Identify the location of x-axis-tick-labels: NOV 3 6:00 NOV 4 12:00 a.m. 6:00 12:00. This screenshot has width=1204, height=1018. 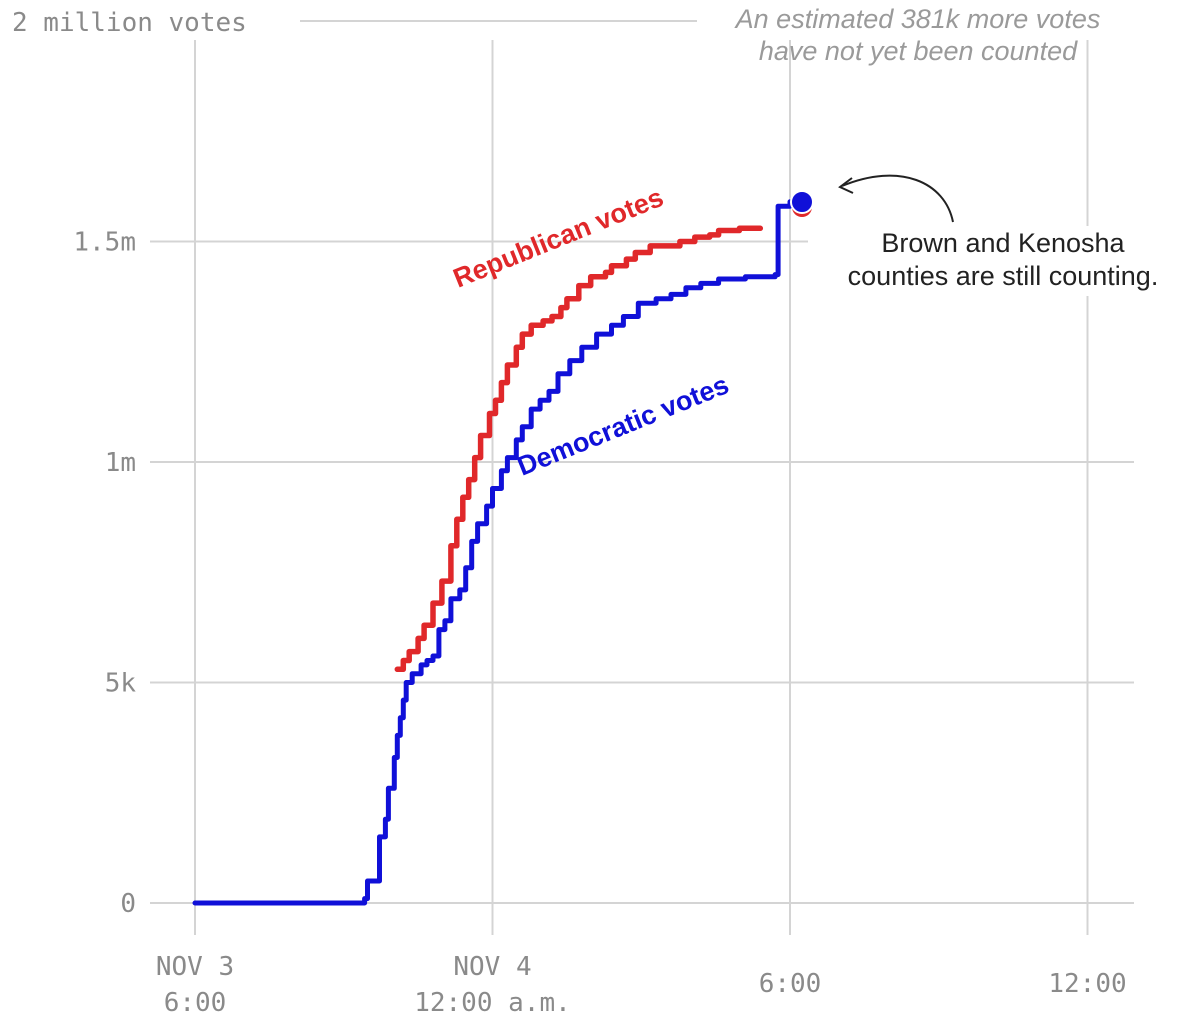
(641, 985).